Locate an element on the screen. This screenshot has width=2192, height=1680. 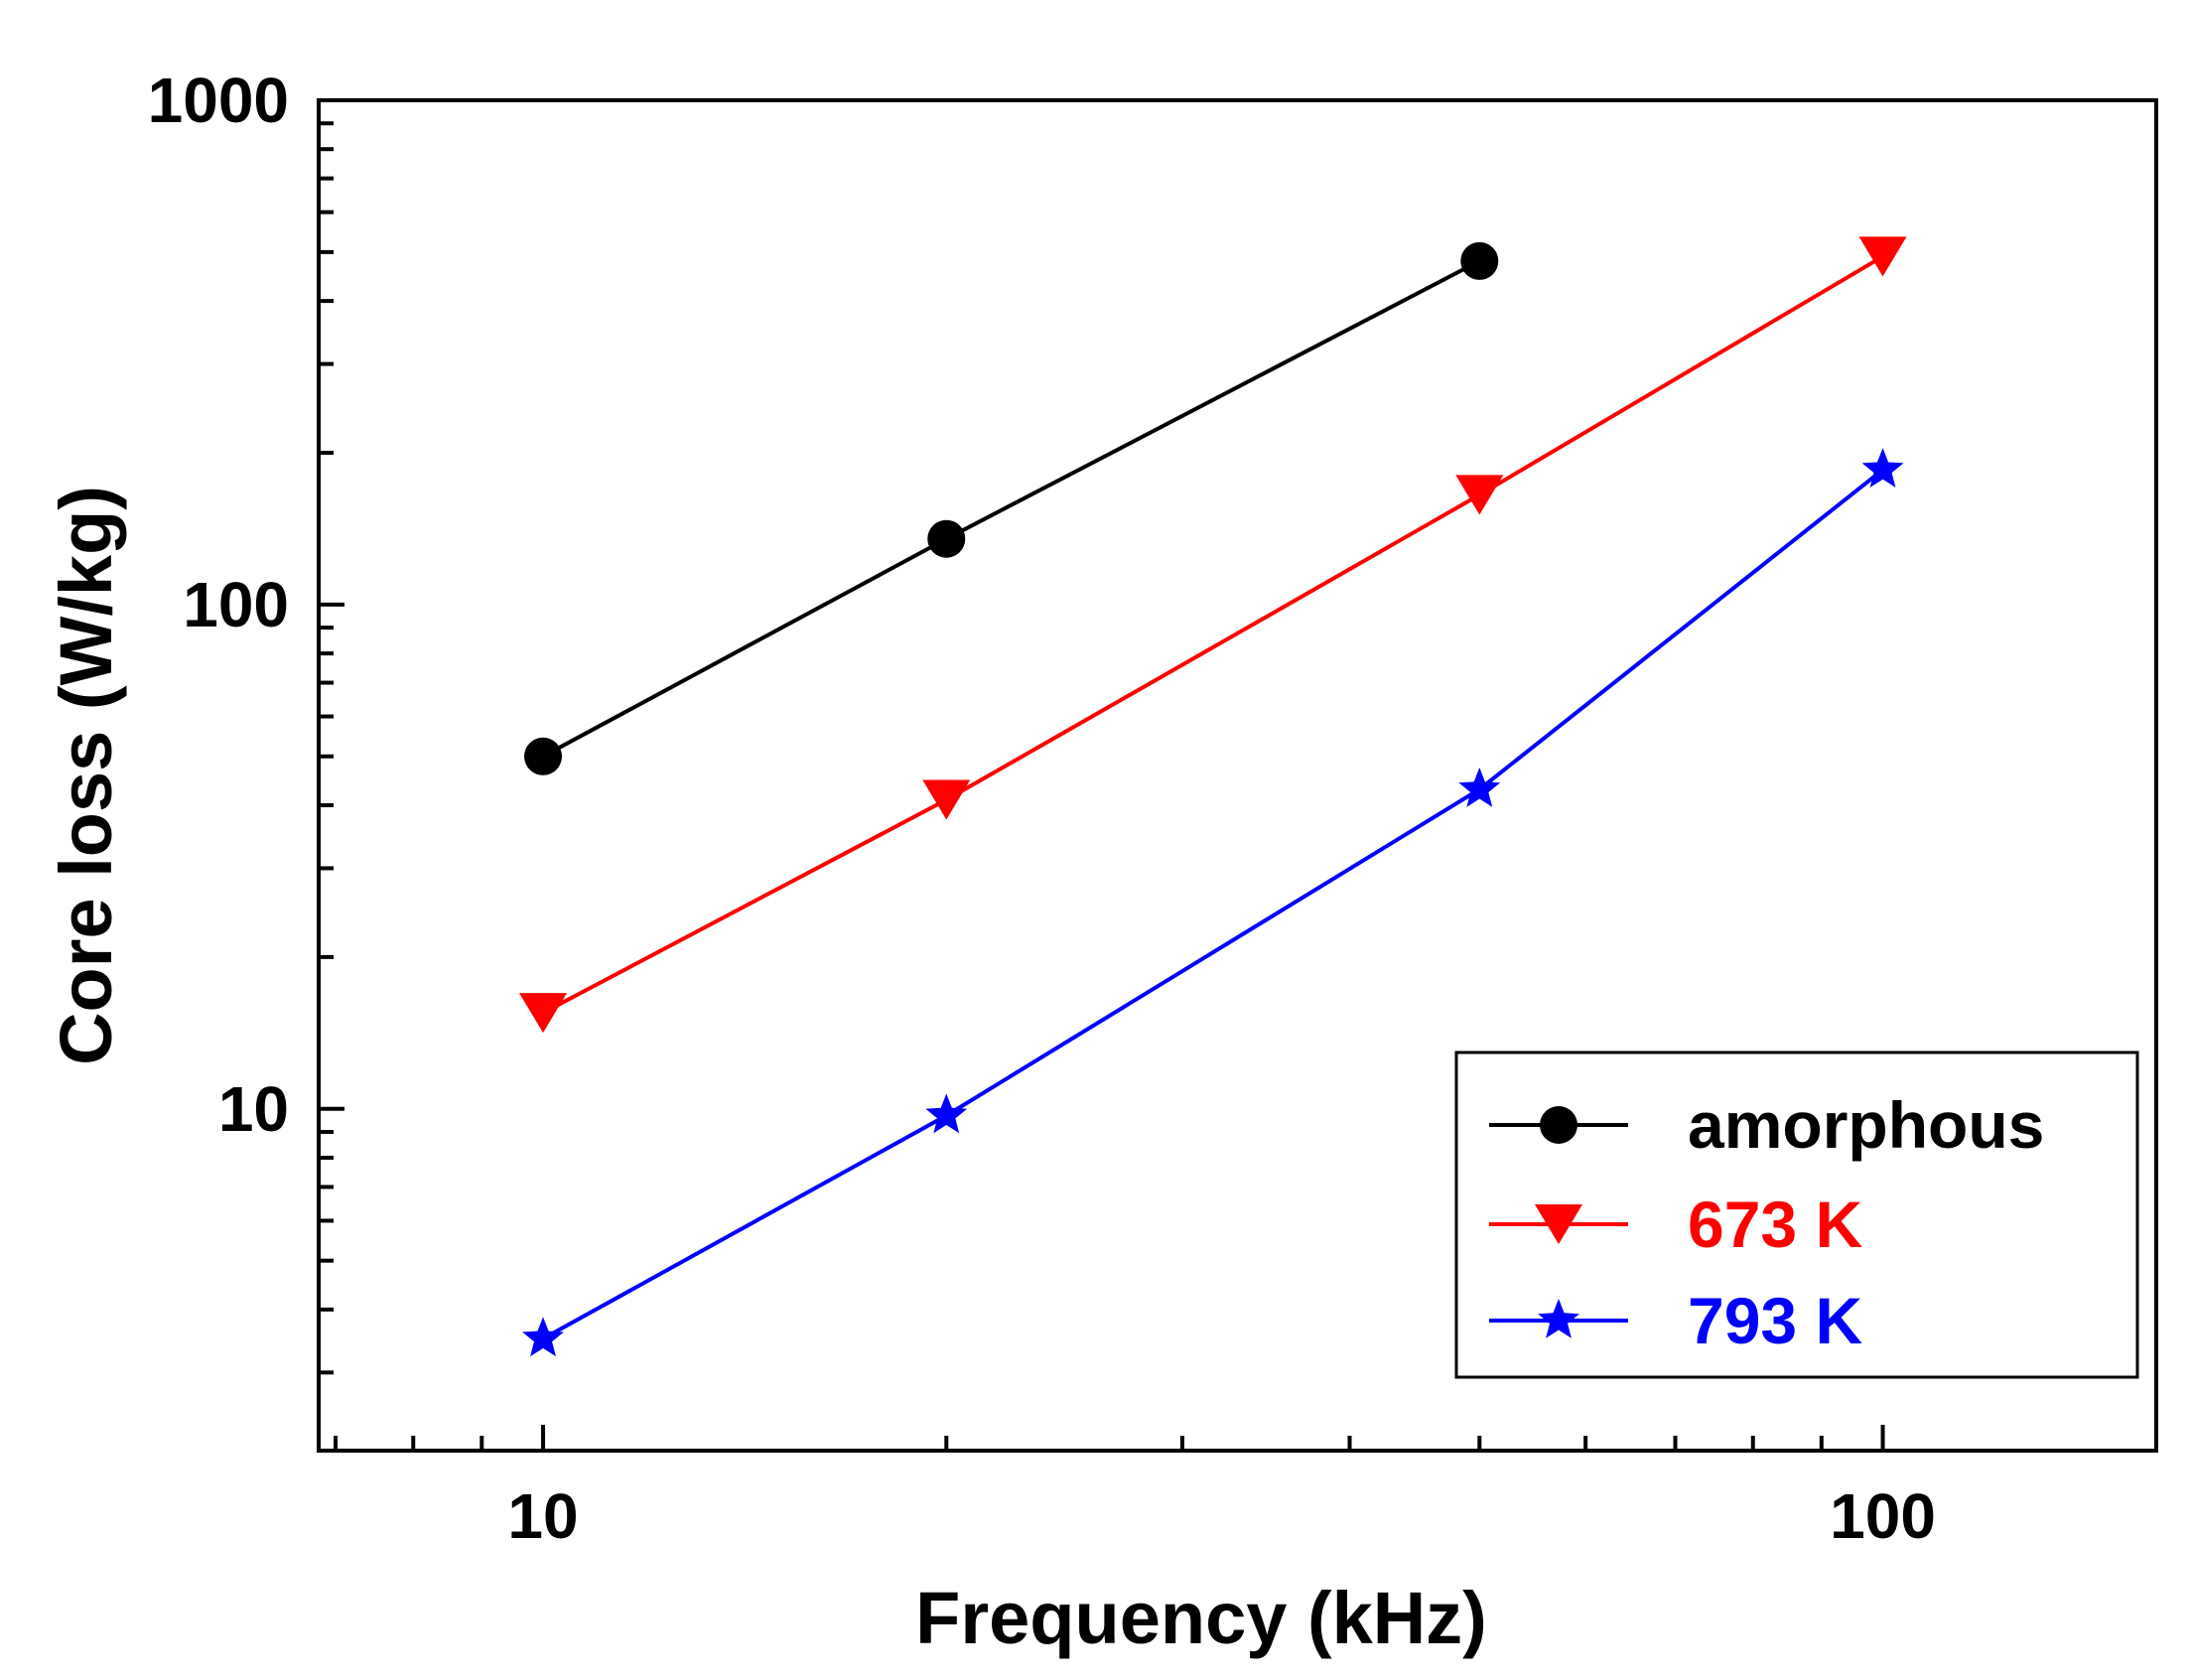
legend-entry: 673 K is located at coordinates (1676, 1224).